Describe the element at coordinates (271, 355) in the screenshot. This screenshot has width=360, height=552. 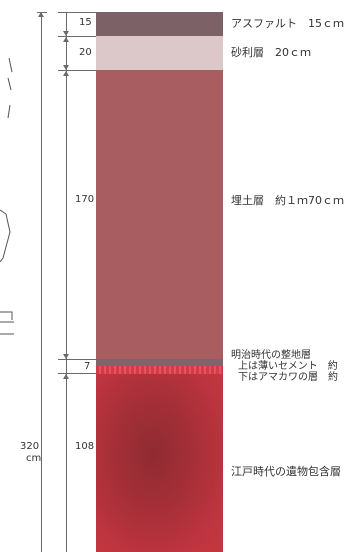
I see `layer-label-meiji-1: 明治時代の整地層` at that location.